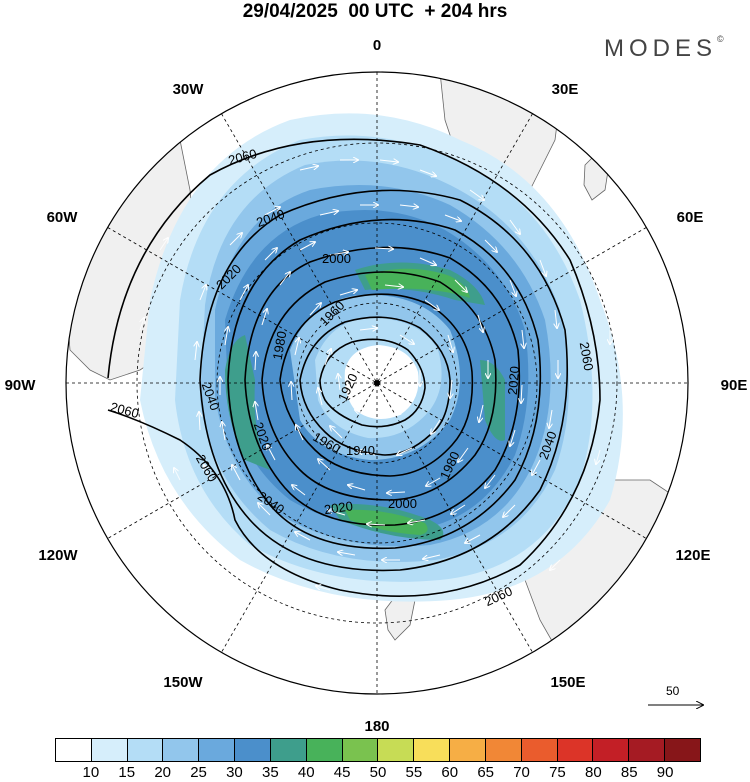  I want to click on colorbar-tick-label: 25, so click(198, 772).